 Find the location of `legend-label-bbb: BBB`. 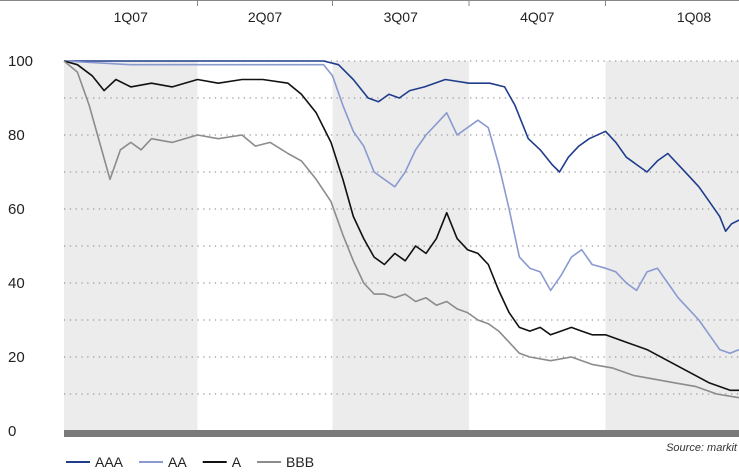

legend-label-bbb: BBB is located at coordinates (300, 462).